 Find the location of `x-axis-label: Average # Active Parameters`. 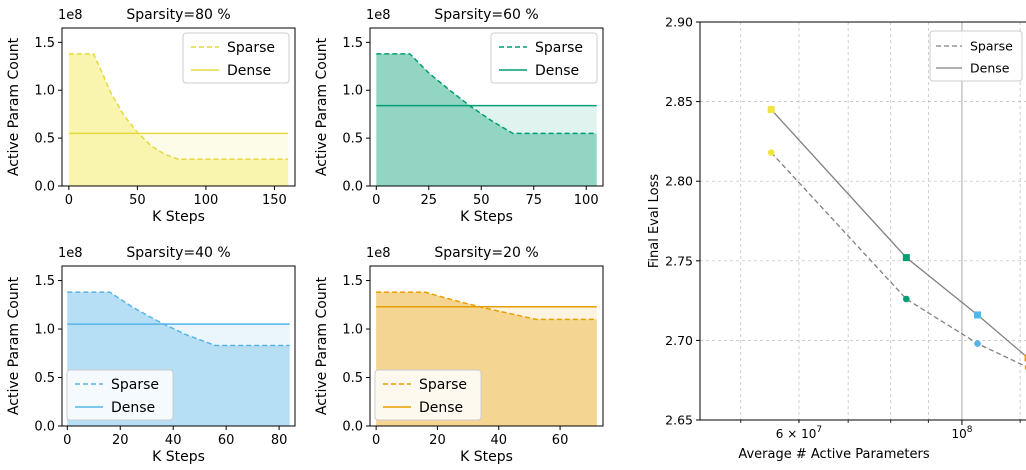

x-axis-label: Average # Active Parameters is located at coordinates (834, 454).